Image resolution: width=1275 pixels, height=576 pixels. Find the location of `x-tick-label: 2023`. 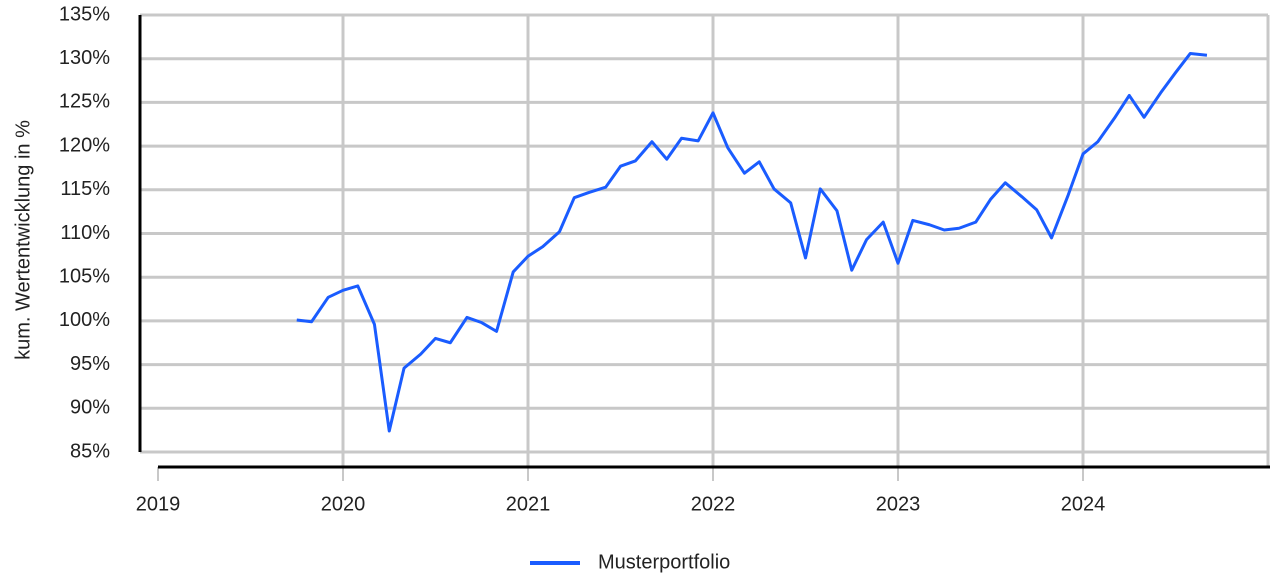

x-tick-label: 2023 is located at coordinates (898, 504).